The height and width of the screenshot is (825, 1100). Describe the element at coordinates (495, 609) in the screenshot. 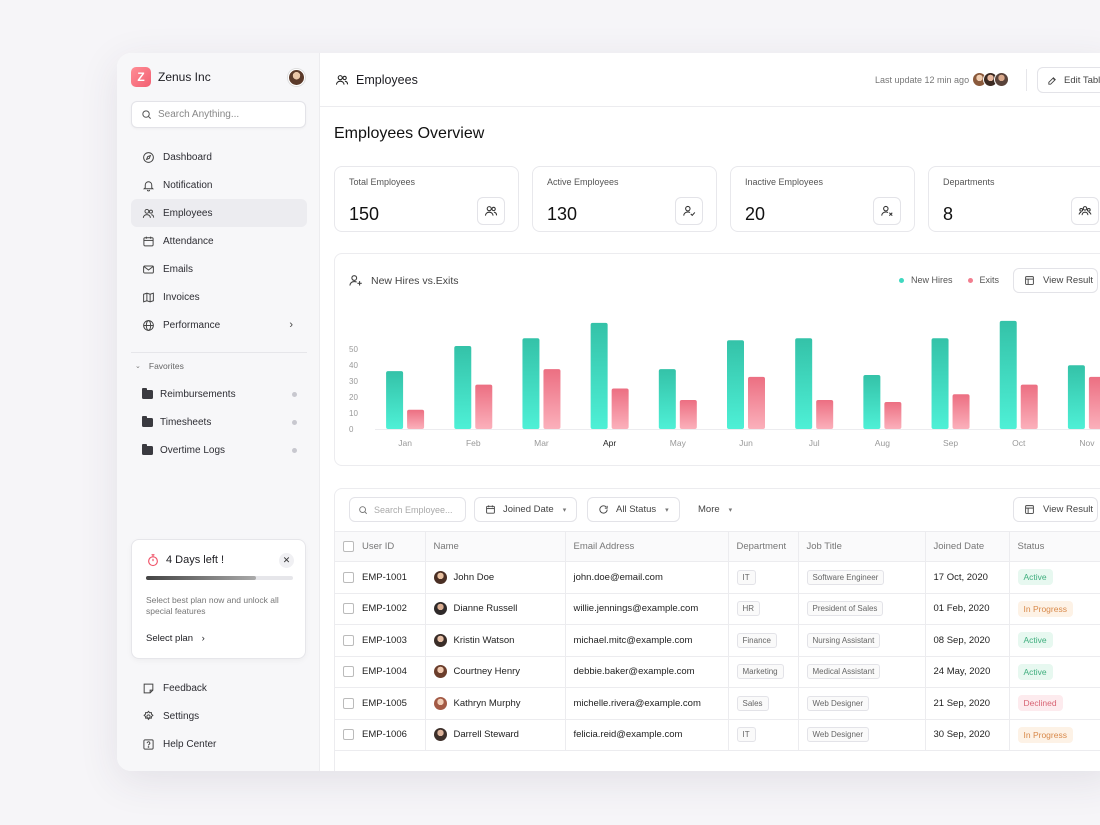

I see `cell-name: Dianne Russell` at that location.